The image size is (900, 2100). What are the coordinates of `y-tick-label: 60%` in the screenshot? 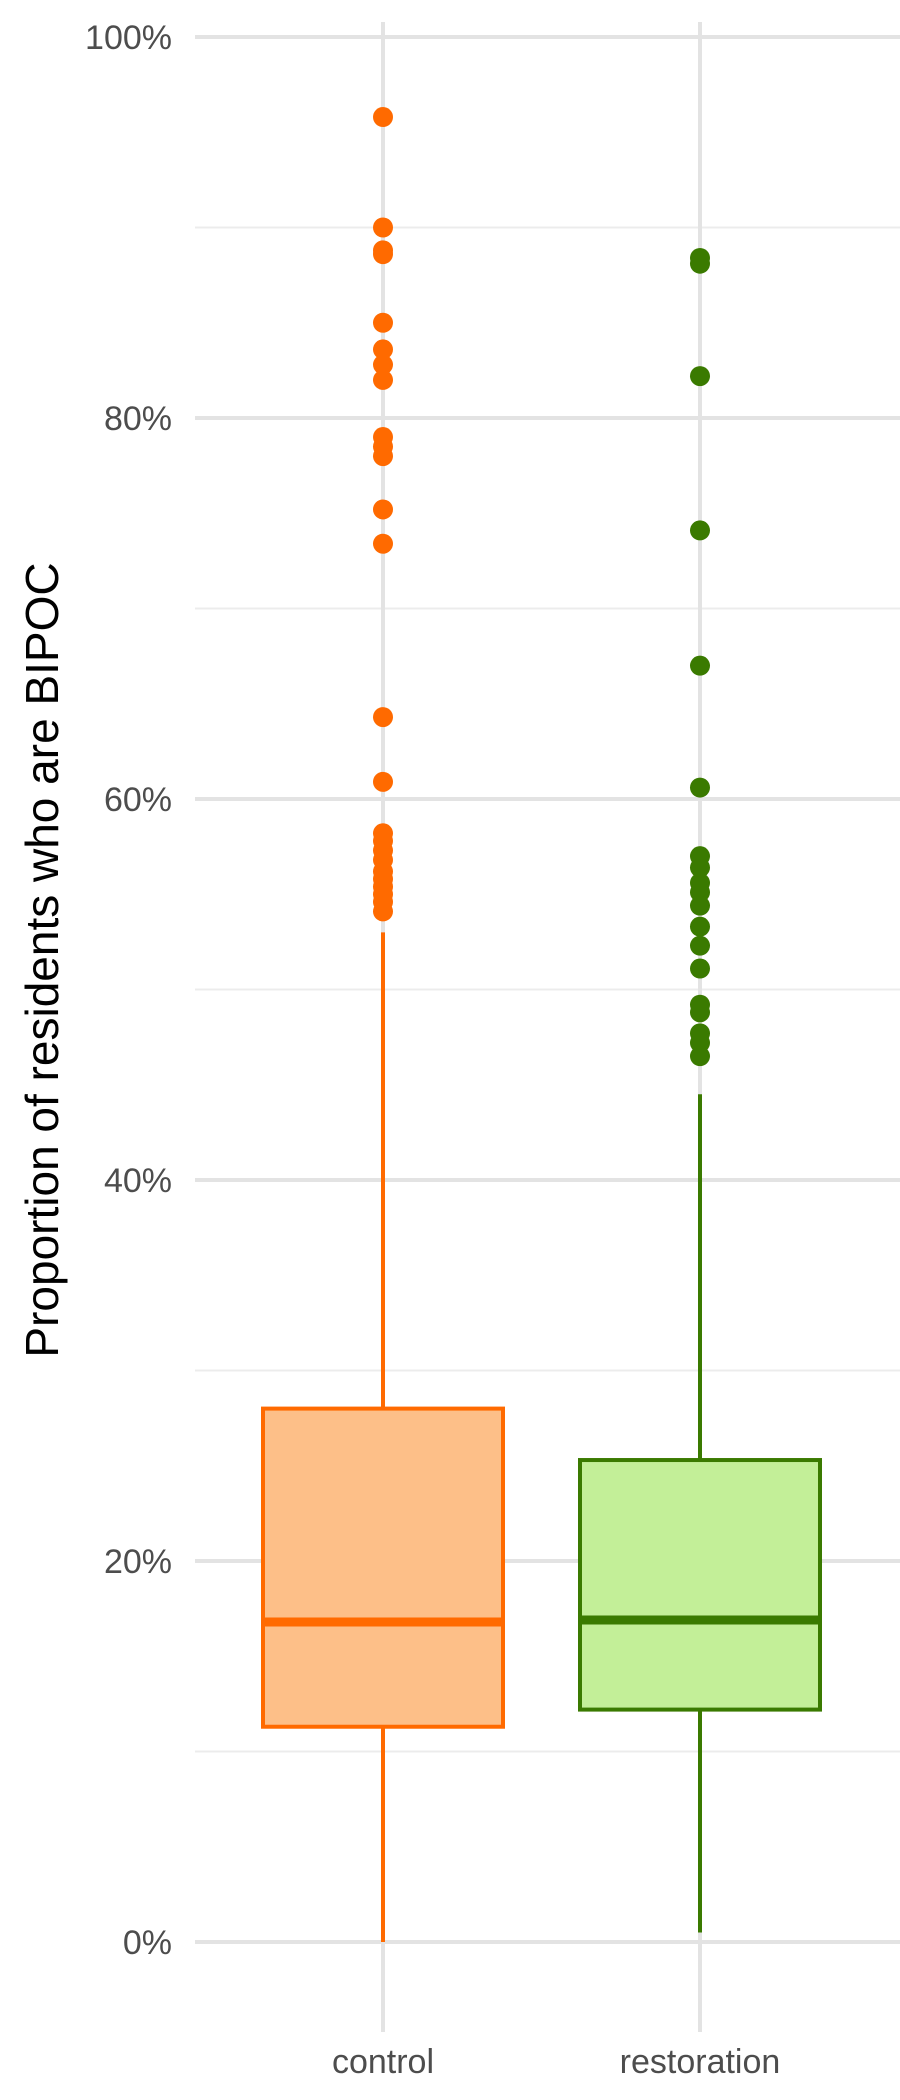 It's located at (138, 800).